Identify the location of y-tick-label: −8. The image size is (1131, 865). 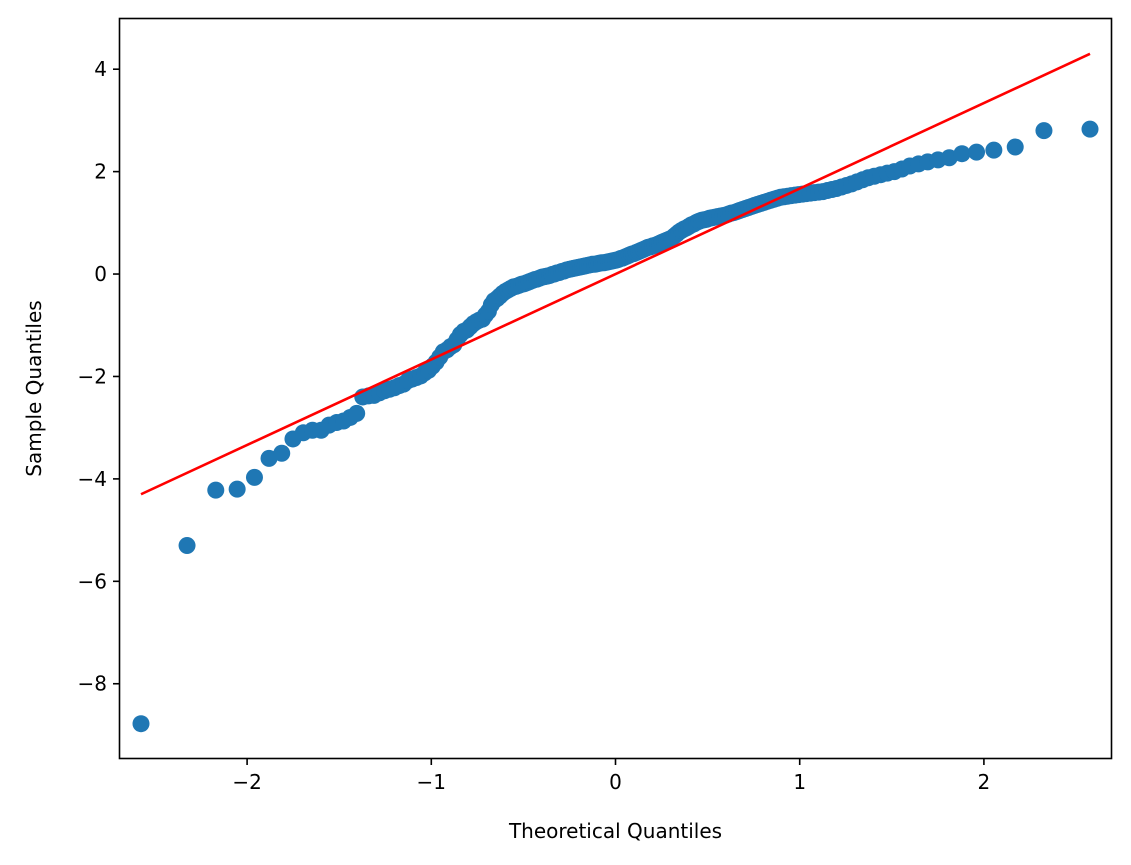
(92, 684).